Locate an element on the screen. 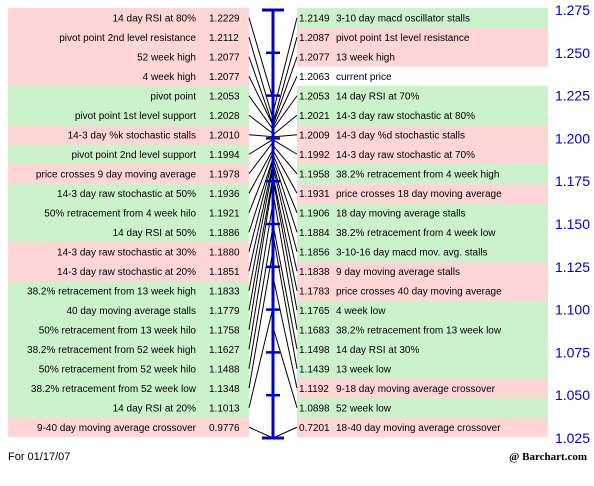 This screenshot has height=486, width=594. left-row-label: 50% retracement from 13 week hilo is located at coordinates (118, 330).